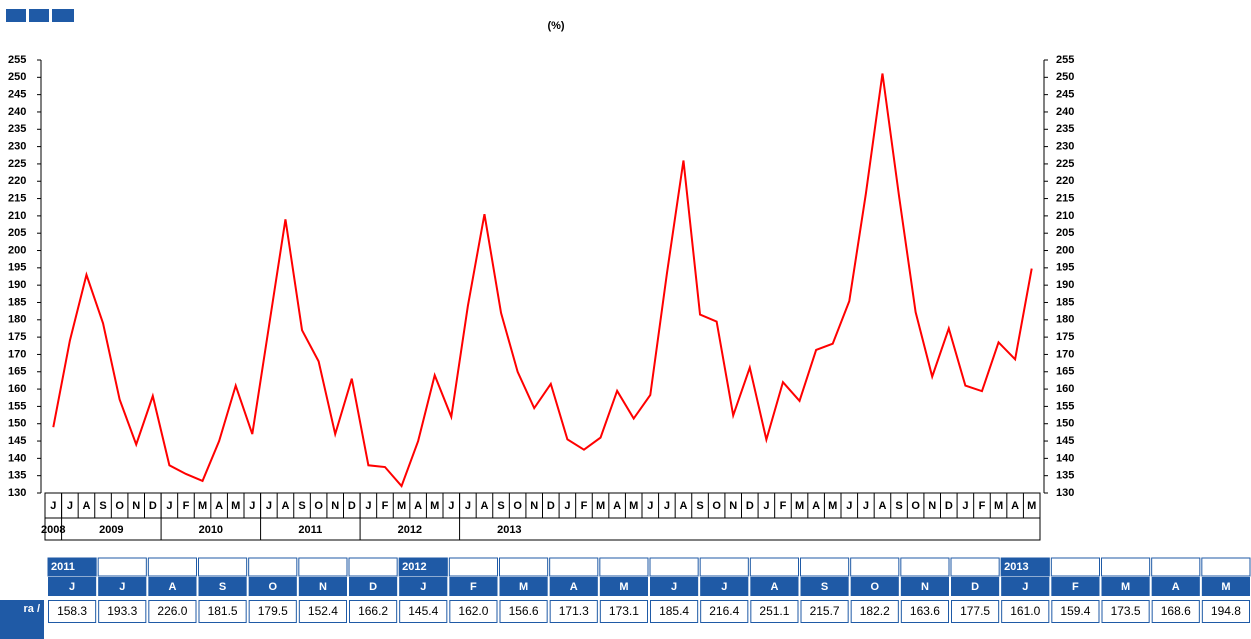 Image resolution: width=1251 pixels, height=639 pixels. I want to click on row-label-cell, so click(22, 619).